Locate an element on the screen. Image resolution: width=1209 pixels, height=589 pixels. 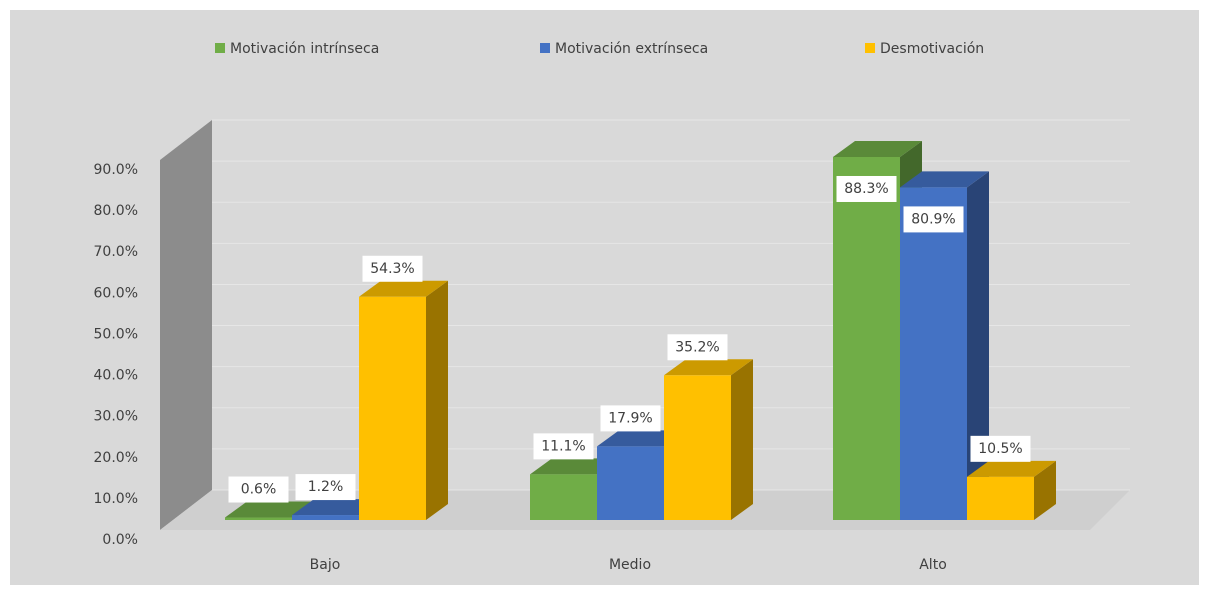
y-tick-label: 70.0% is located at coordinates (116, 252).